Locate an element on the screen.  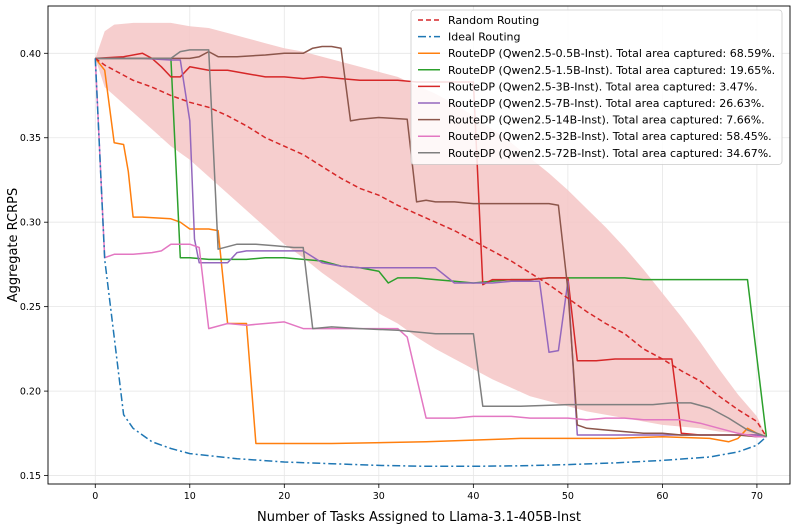
legend-entry: Random Routing is located at coordinates (493, 20).